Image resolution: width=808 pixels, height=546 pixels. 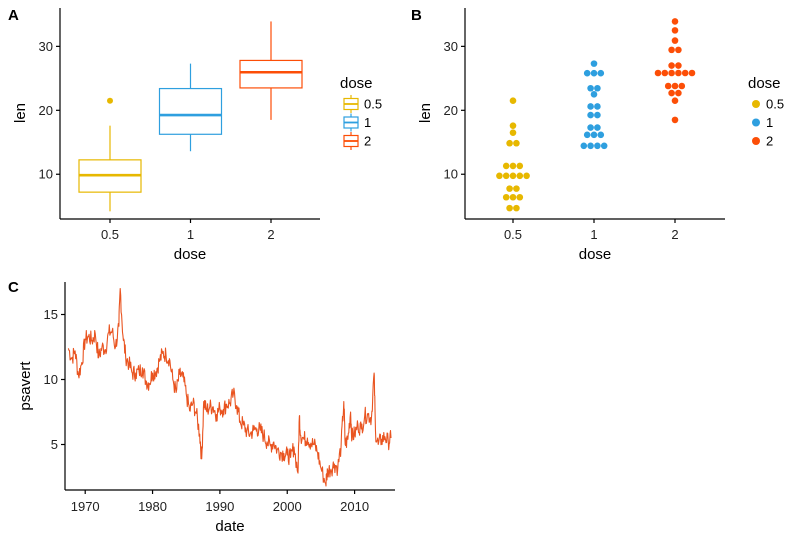 What do you see at coordinates (54, 444) in the screenshot?
I see `y-tick-label: 5` at bounding box center [54, 444].